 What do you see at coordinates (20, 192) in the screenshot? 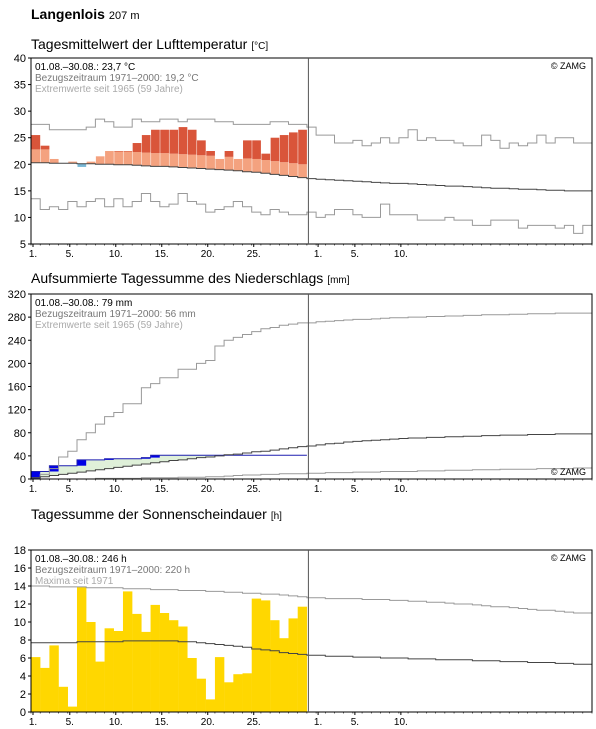
I see `y-tick-label: 15` at bounding box center [20, 192].